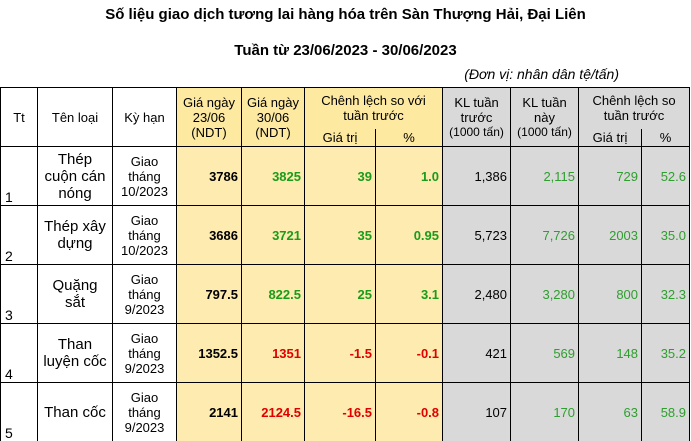 The height and width of the screenshot is (441, 691). I want to click on row-vdiff-value: 729, so click(610, 176).